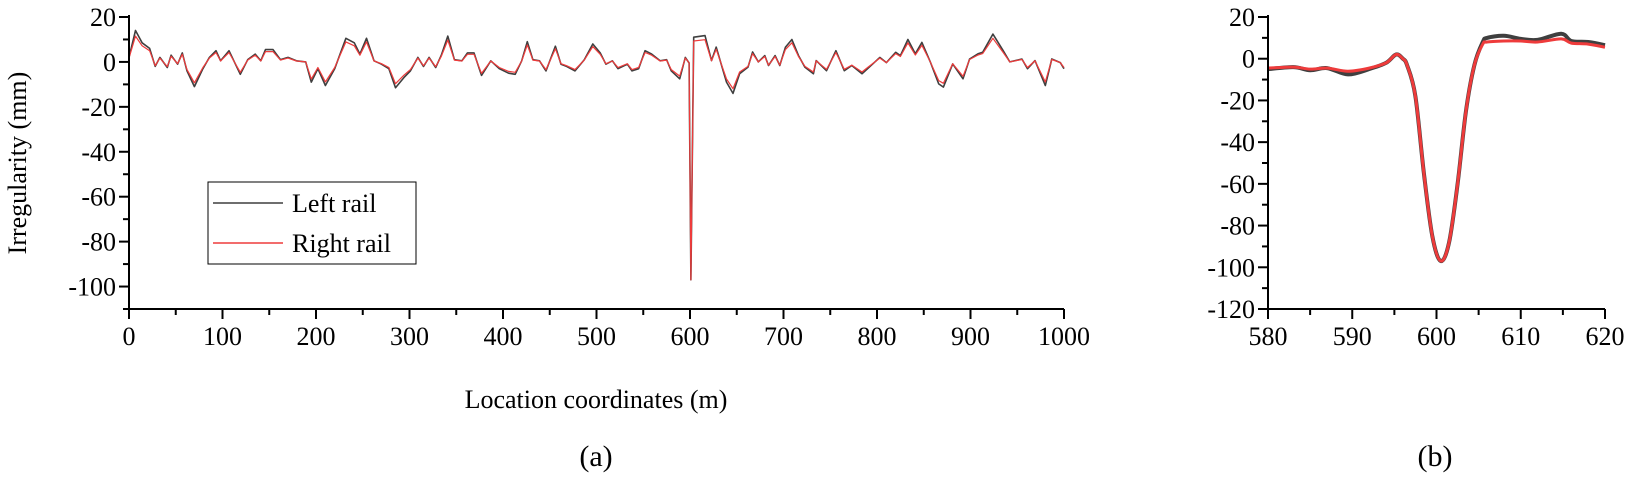 The height and width of the screenshot is (480, 1629). Describe the element at coordinates (970, 336) in the screenshot. I see `x-tick-label: 900` at that location.